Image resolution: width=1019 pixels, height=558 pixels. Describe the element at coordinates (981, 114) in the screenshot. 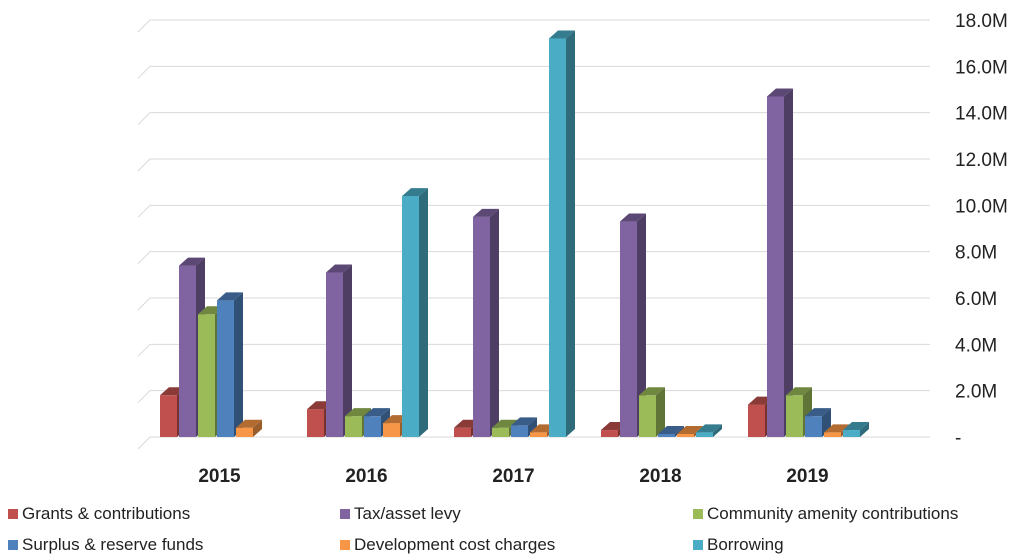

I see `y-tick-label: 14.0M` at that location.